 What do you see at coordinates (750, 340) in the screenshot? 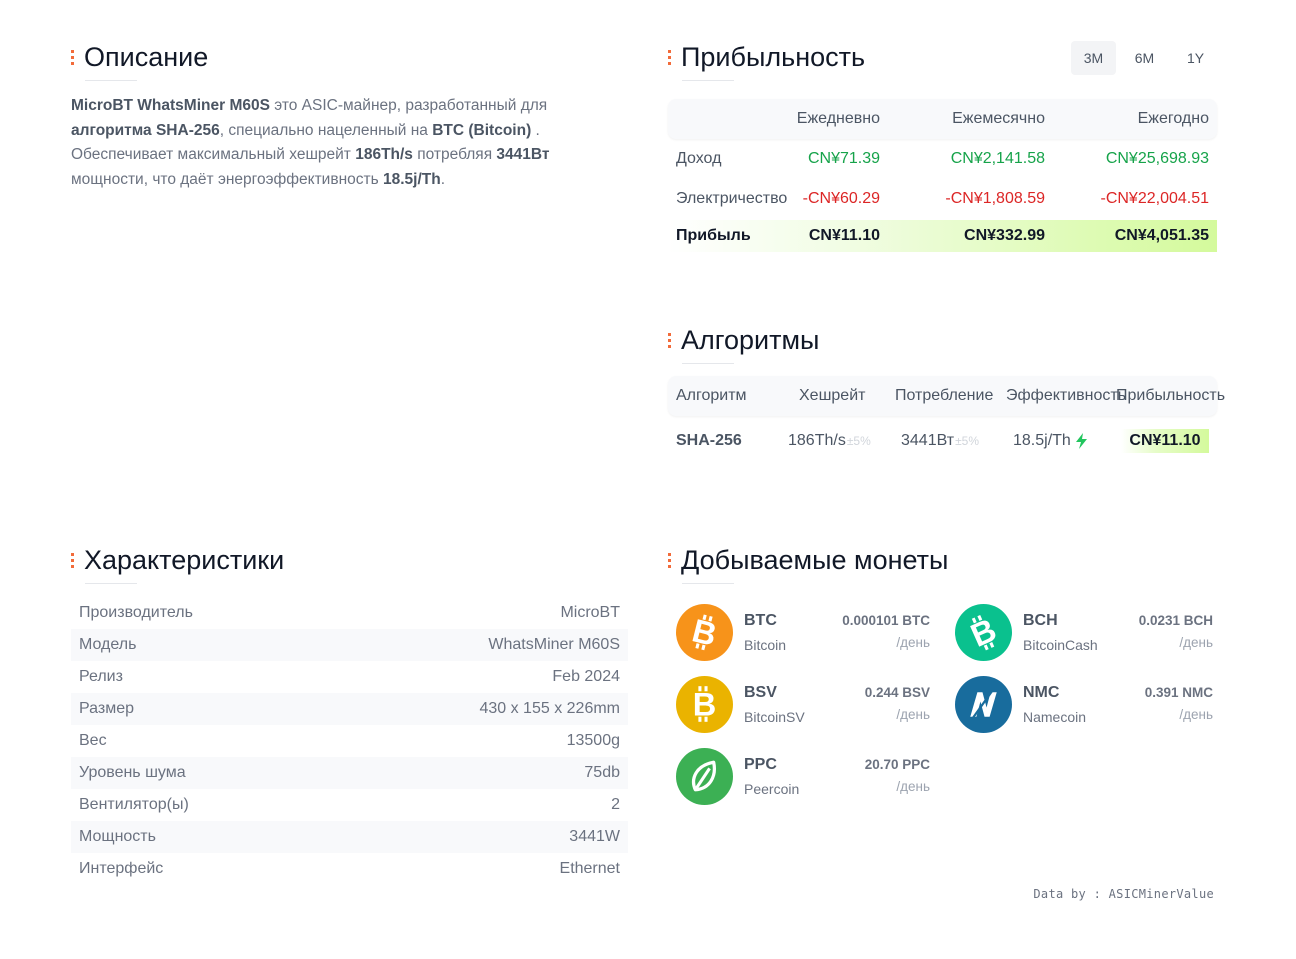
I see `algorithms-title: Алгоритмы` at bounding box center [750, 340].